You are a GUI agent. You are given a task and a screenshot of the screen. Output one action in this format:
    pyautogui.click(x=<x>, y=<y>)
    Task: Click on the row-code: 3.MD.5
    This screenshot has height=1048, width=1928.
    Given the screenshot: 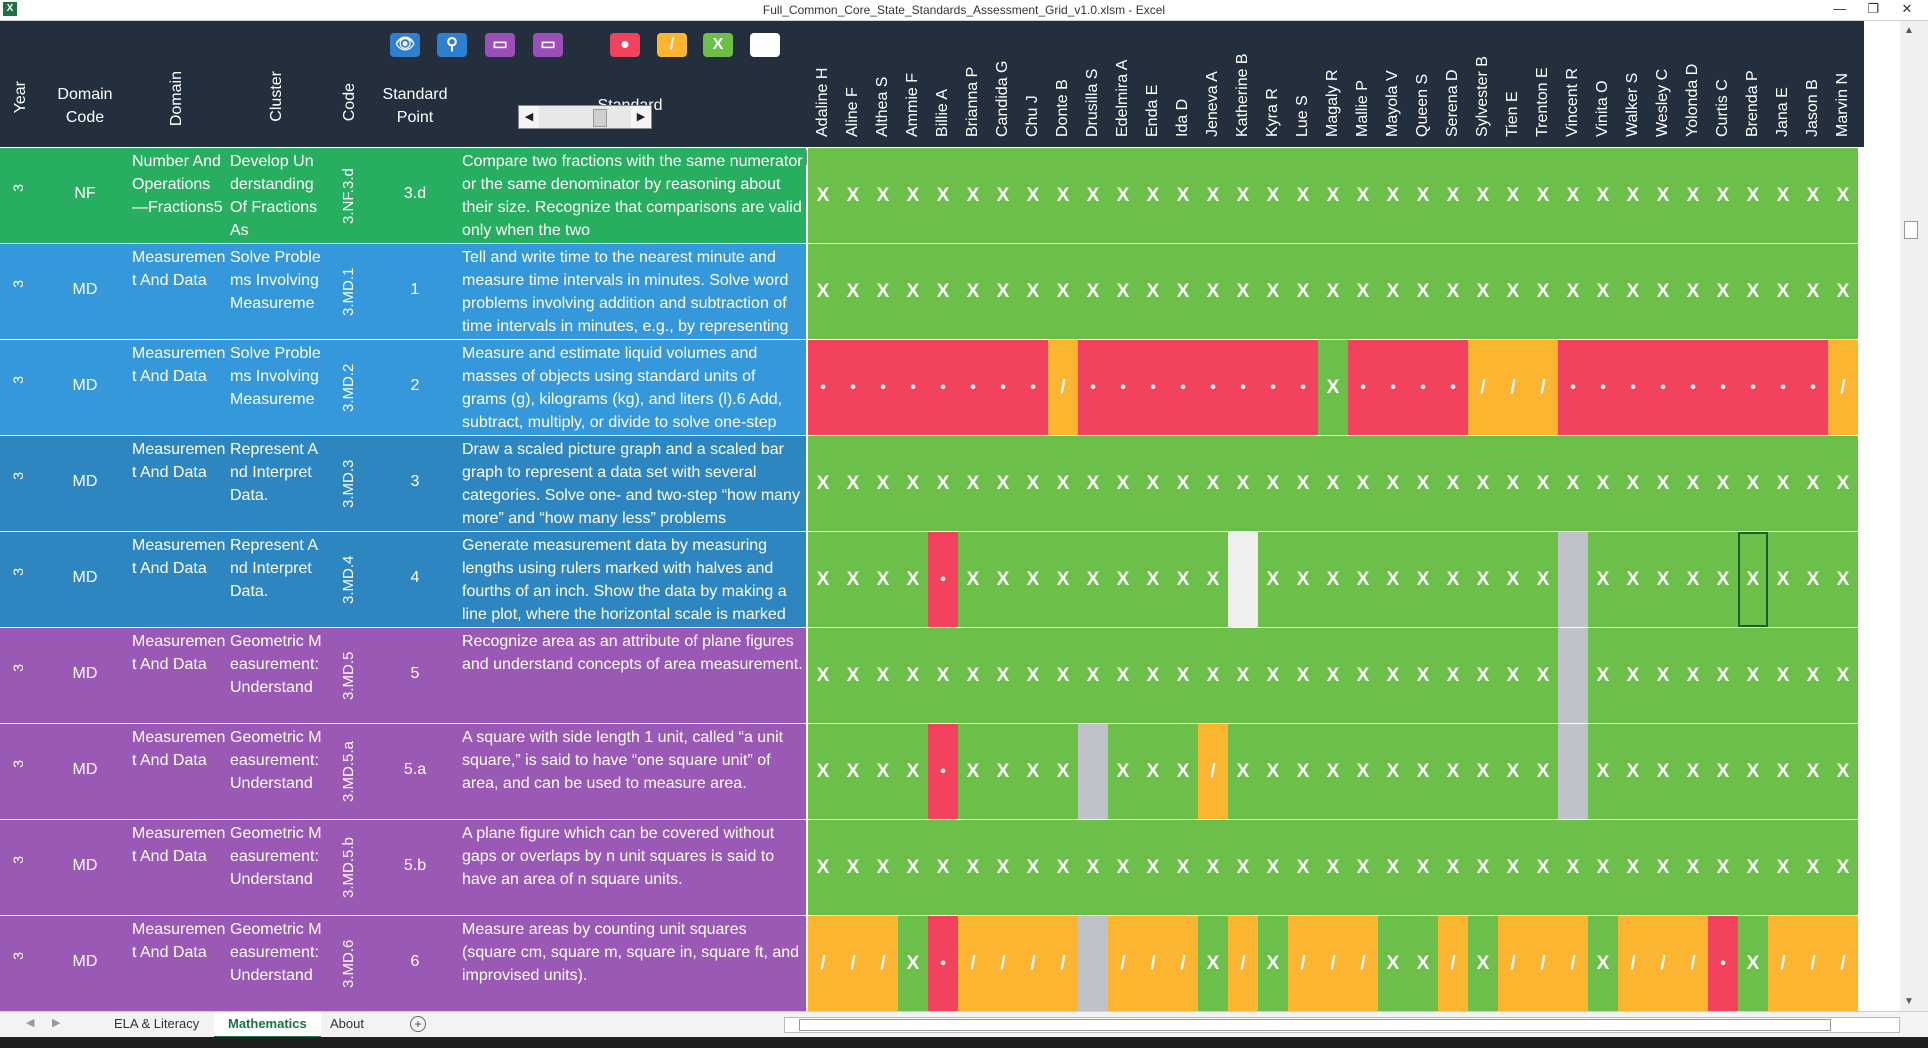 What is the action you would take?
    pyautogui.click(x=348, y=676)
    